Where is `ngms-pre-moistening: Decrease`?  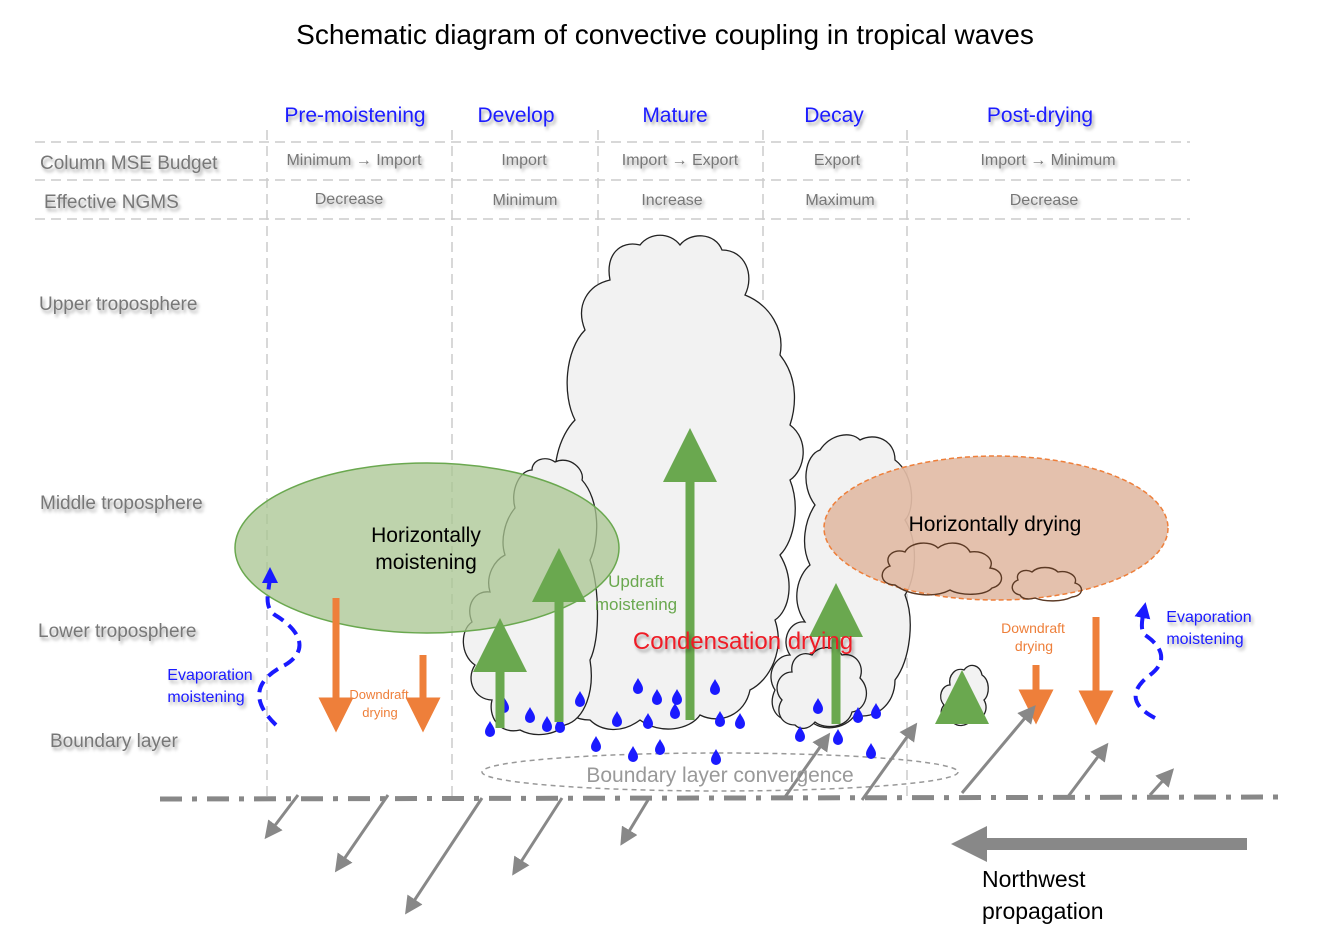
ngms-pre-moistening: Decrease is located at coordinates (349, 199).